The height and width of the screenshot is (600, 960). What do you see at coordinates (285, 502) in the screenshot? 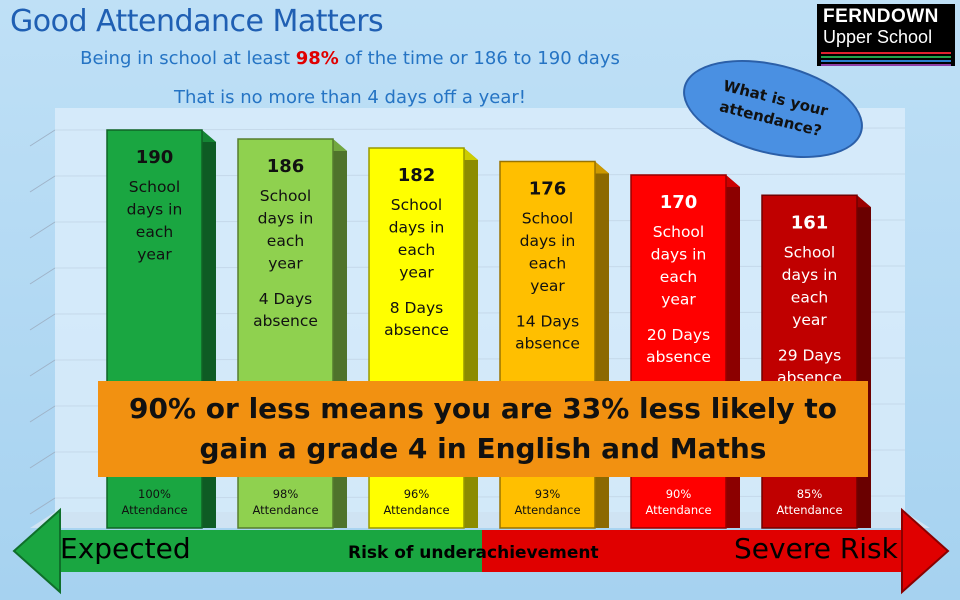
I see `bar-category-2: 98% Attendance` at bounding box center [285, 502].